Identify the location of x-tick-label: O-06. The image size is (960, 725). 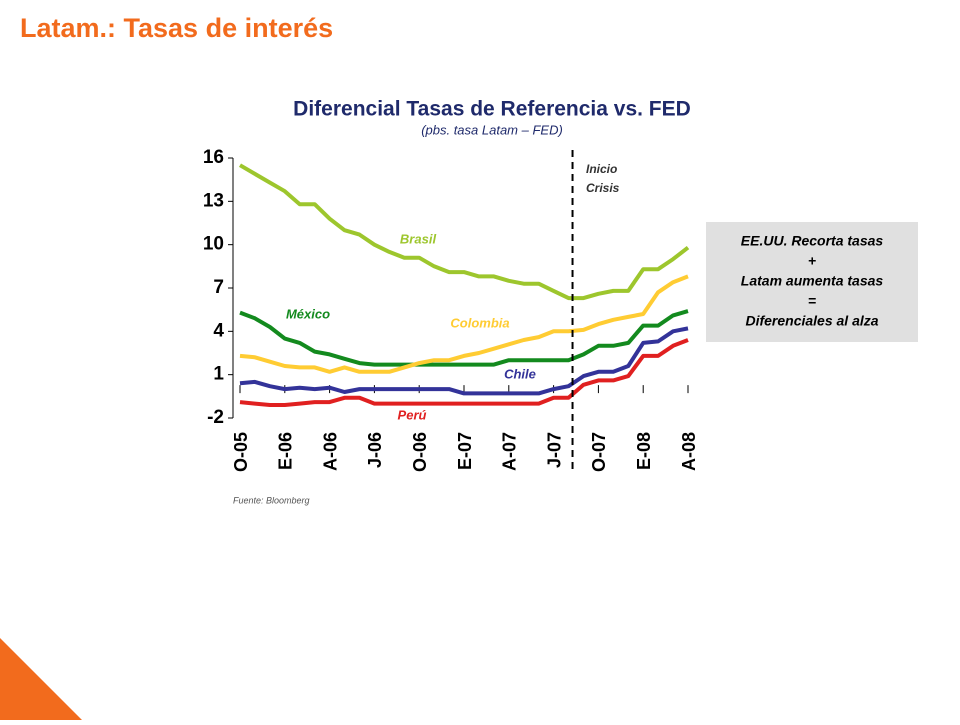
(420, 452).